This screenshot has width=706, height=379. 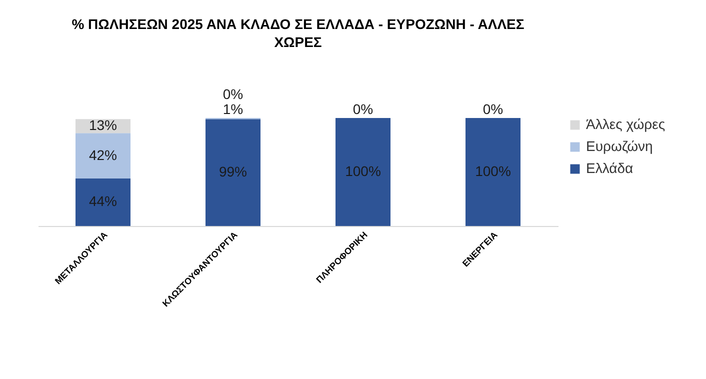 I want to click on data-label: 99%, so click(x=233, y=172).